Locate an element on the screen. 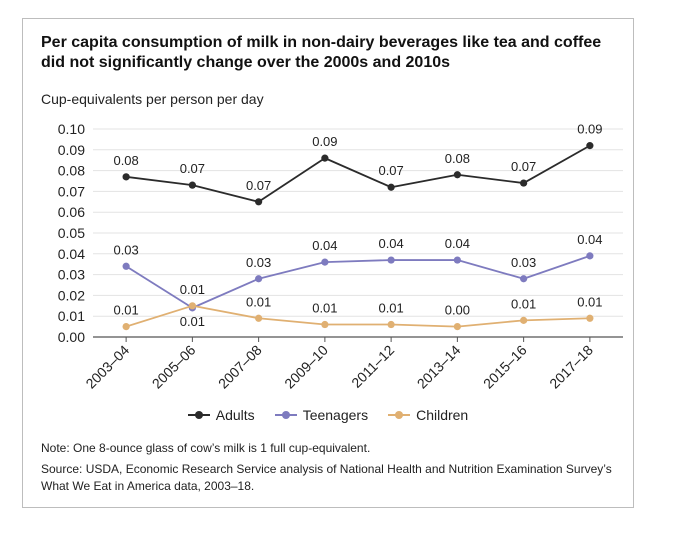 The width and height of the screenshot is (700, 538). legend-item-teenagers: Teenagers is located at coordinates (321, 415).